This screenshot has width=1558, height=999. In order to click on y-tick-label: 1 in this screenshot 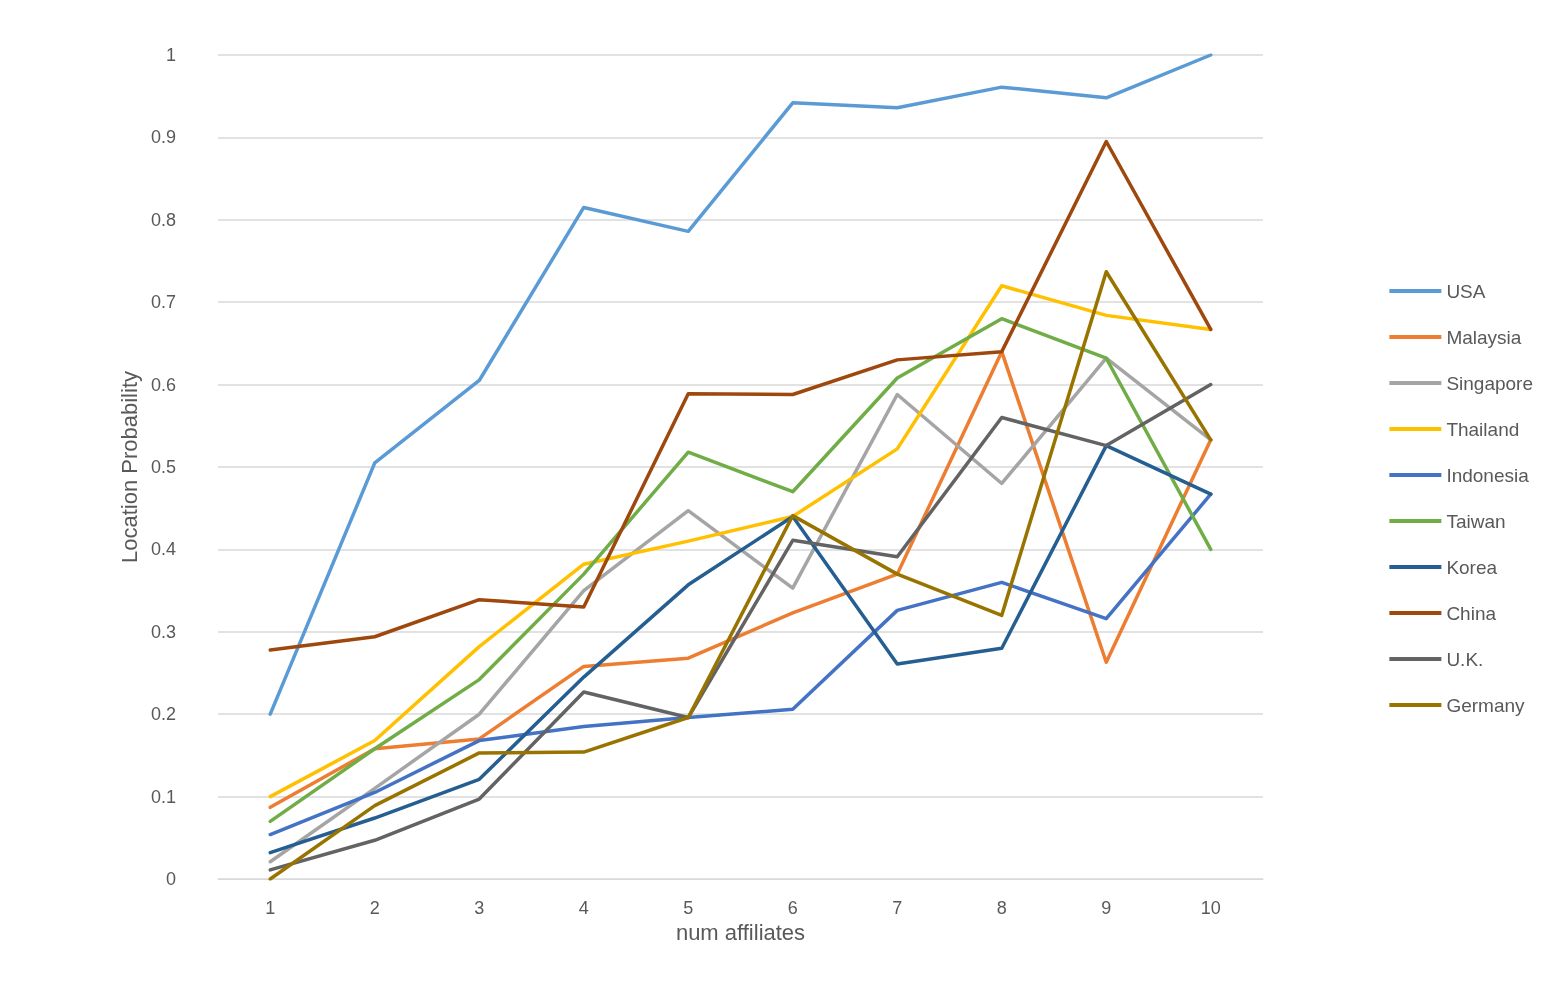, I will do `click(170, 55)`.